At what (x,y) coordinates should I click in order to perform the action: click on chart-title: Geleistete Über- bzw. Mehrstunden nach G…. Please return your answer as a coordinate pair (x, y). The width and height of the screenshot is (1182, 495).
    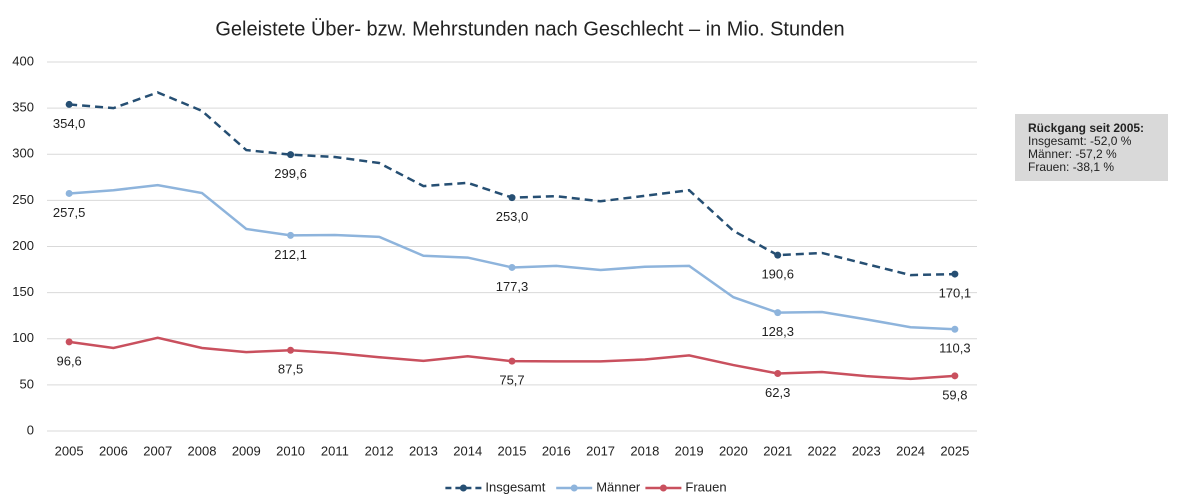
    Looking at the image, I should click on (529, 29).